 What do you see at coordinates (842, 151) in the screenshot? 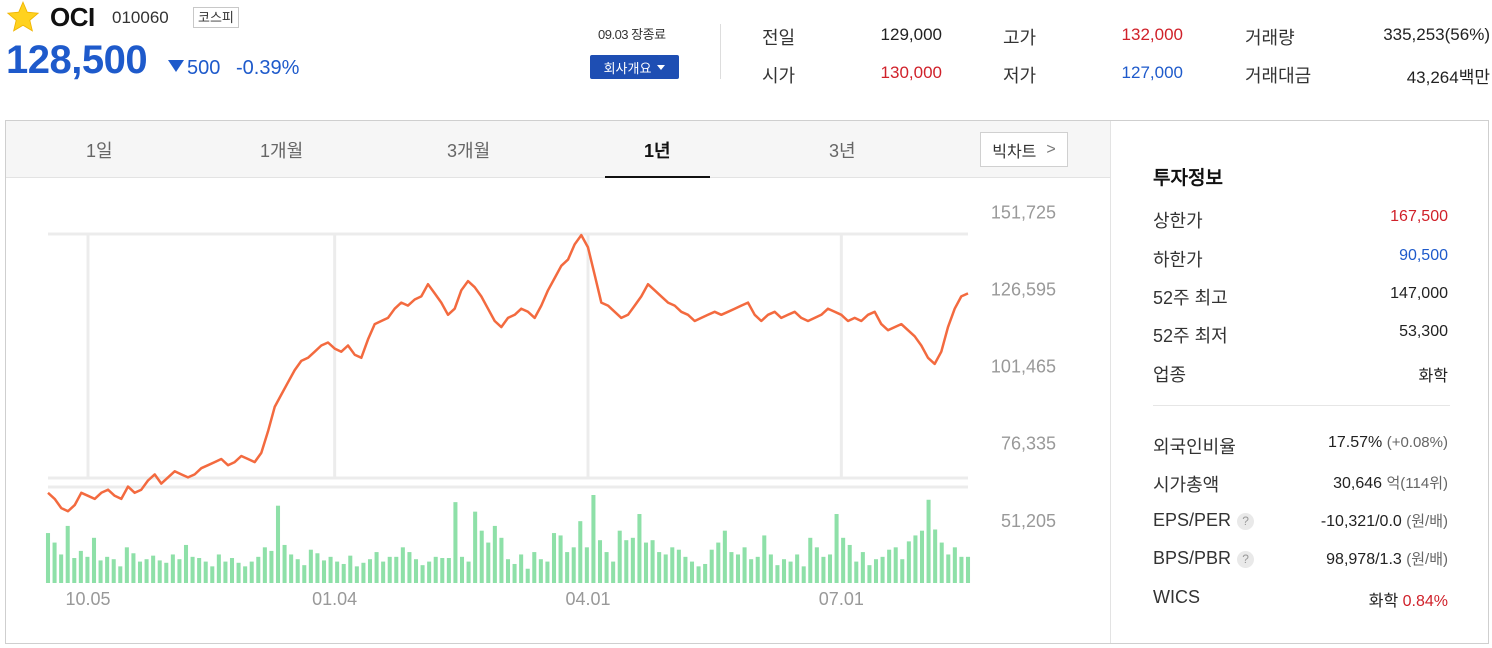
I see `tab-3year: 3년` at bounding box center [842, 151].